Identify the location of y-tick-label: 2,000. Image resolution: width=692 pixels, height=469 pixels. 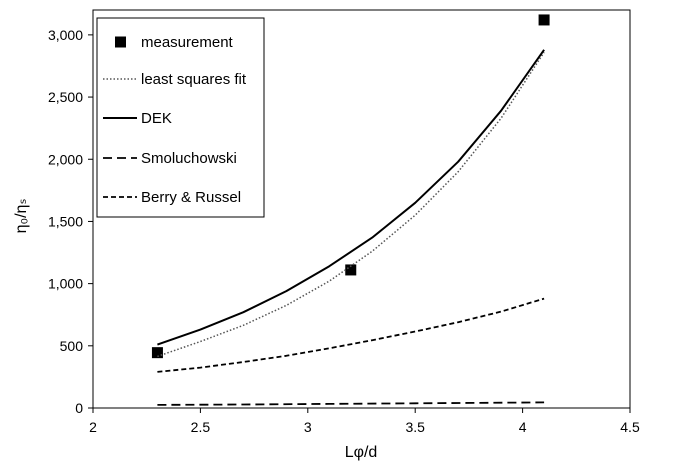
(65, 159).